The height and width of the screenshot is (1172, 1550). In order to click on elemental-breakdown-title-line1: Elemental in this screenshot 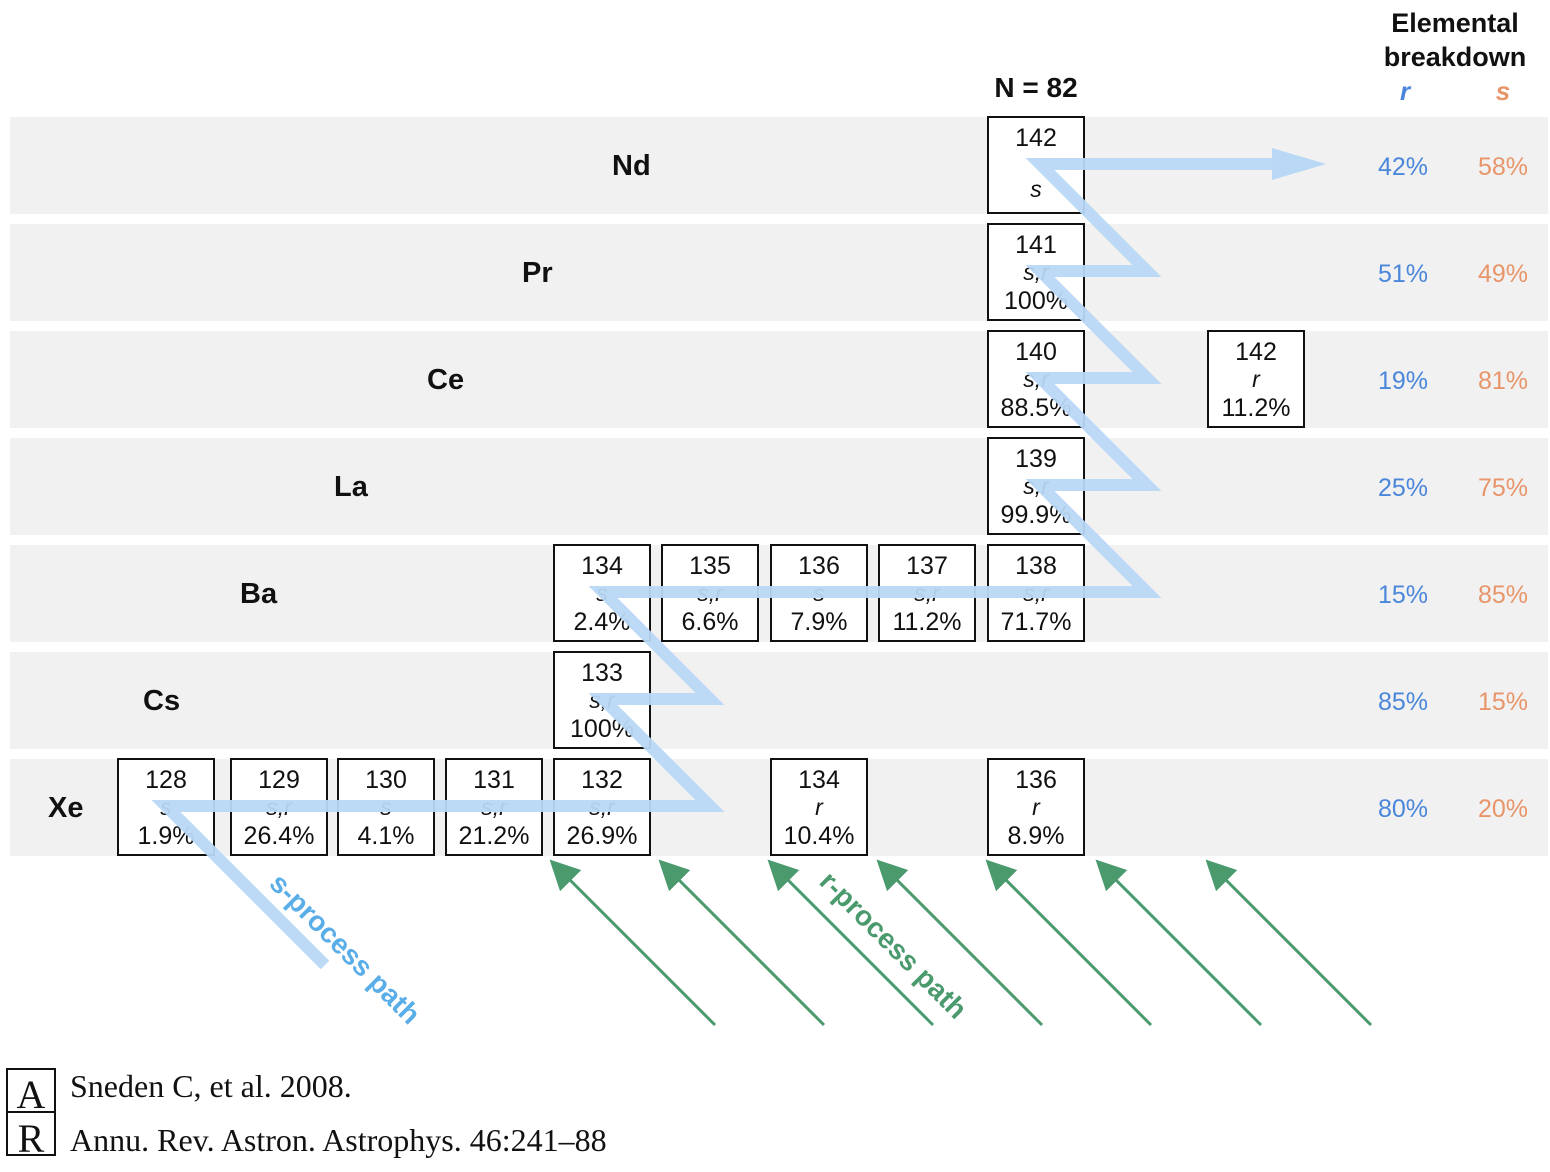, I will do `click(1455, 23)`.